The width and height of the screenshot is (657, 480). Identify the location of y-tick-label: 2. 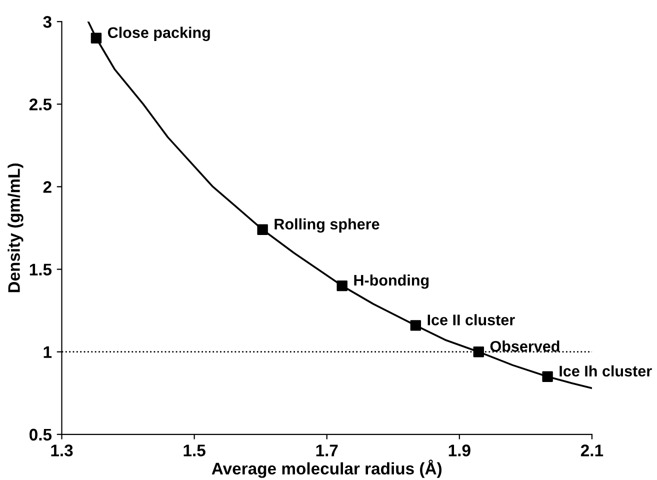
(47, 187).